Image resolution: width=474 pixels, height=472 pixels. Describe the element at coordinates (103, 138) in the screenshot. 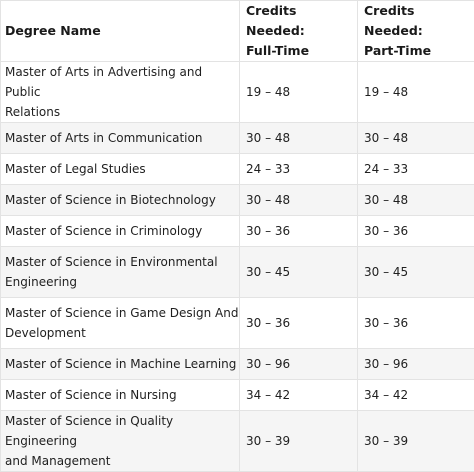

I see `degree-name-line: Master of Arts in Communication` at that location.